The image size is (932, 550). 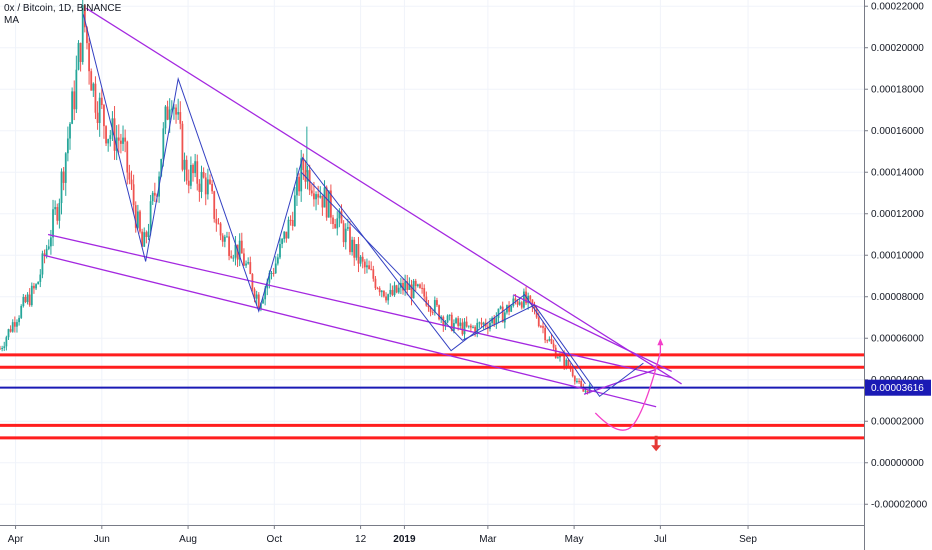 What do you see at coordinates (897, 7) in the screenshot?
I see `y-tick-label: 0.00022000` at bounding box center [897, 7].